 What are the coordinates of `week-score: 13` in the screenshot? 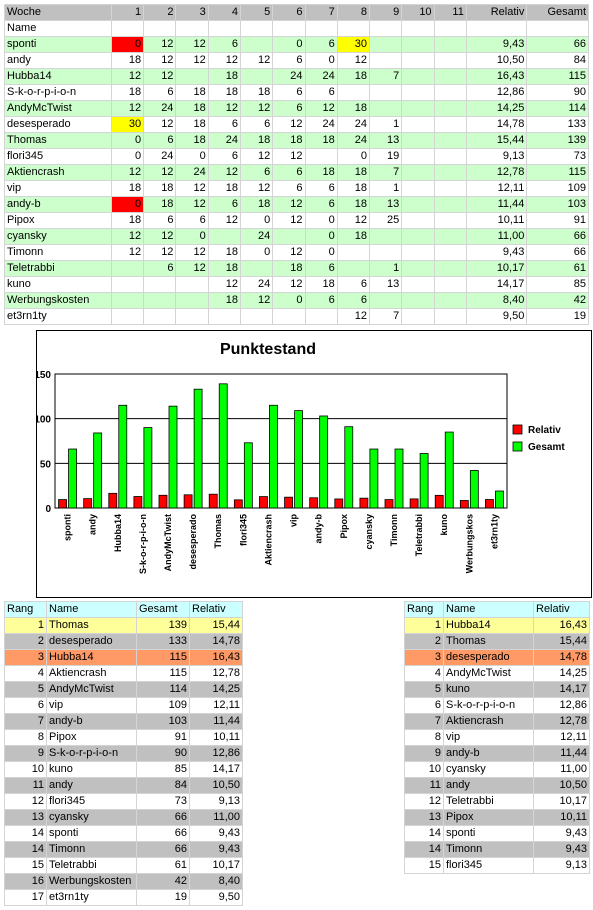 It's located at (386, 140).